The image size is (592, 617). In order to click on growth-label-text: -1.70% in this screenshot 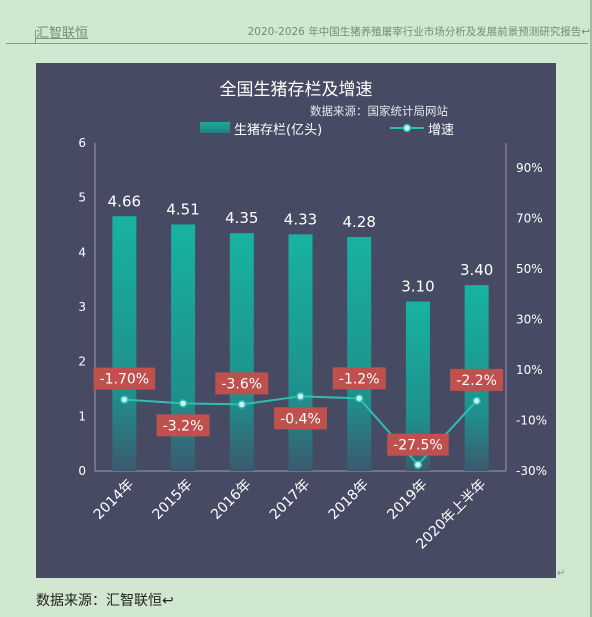, I will do `click(125, 380)`.